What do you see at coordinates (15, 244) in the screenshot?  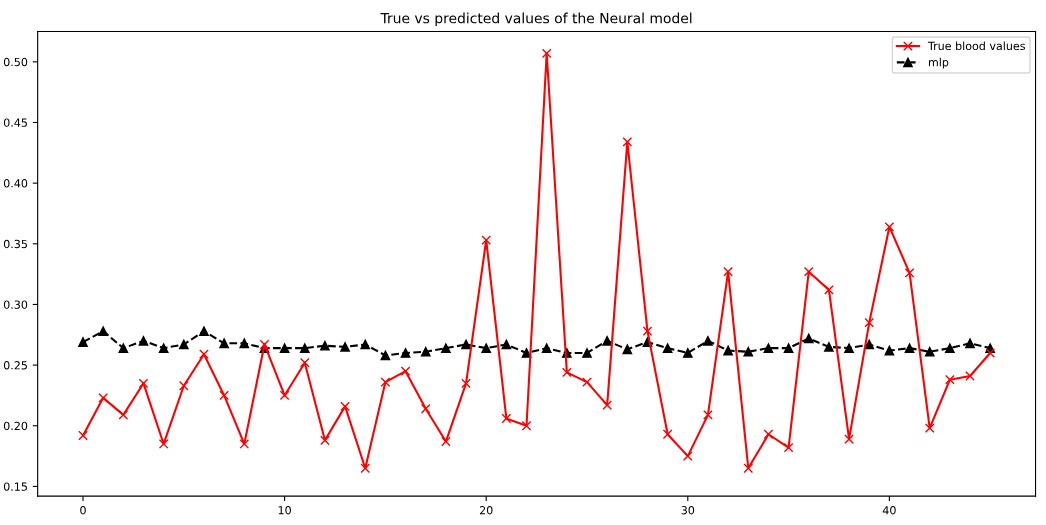 I see `y-tick-label: 0.35` at bounding box center [15, 244].